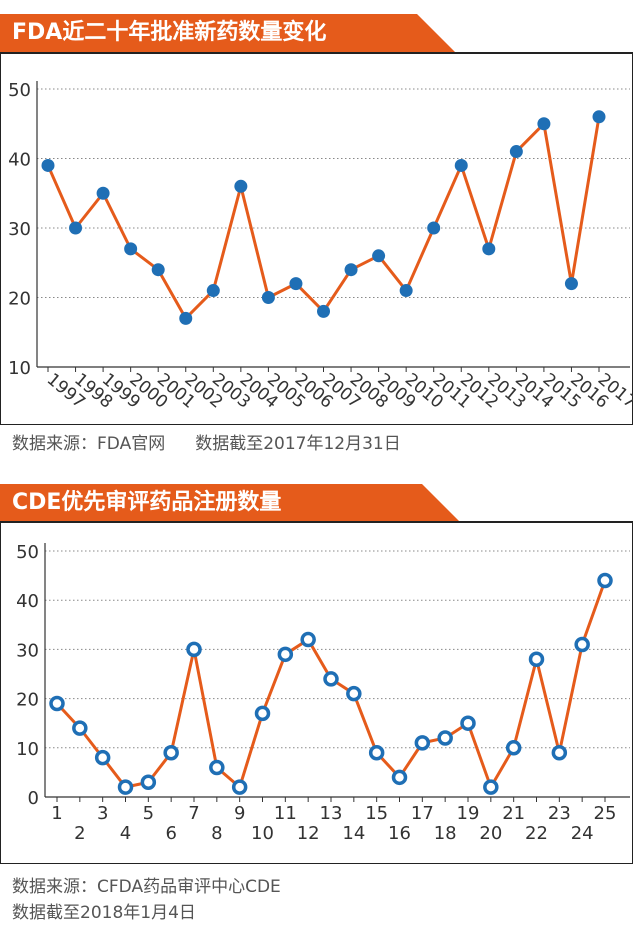  I want to click on x-tick-label: 9, so click(239, 813).